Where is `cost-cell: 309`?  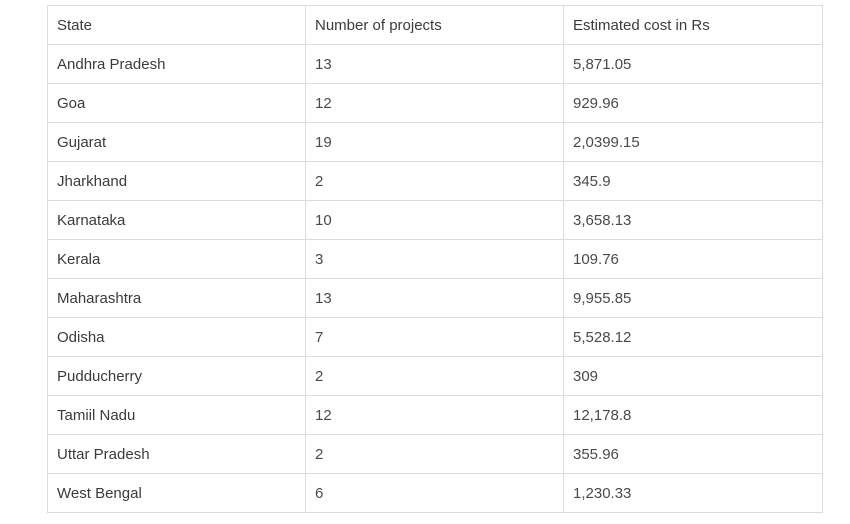
cost-cell: 309 is located at coordinates (693, 376).